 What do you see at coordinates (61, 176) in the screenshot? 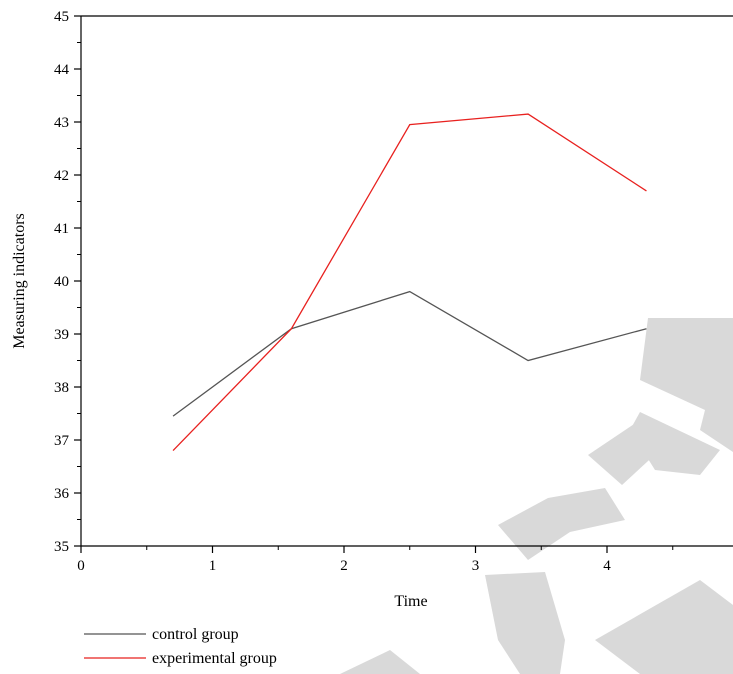
I see `y-tick-label: 42` at bounding box center [61, 176].